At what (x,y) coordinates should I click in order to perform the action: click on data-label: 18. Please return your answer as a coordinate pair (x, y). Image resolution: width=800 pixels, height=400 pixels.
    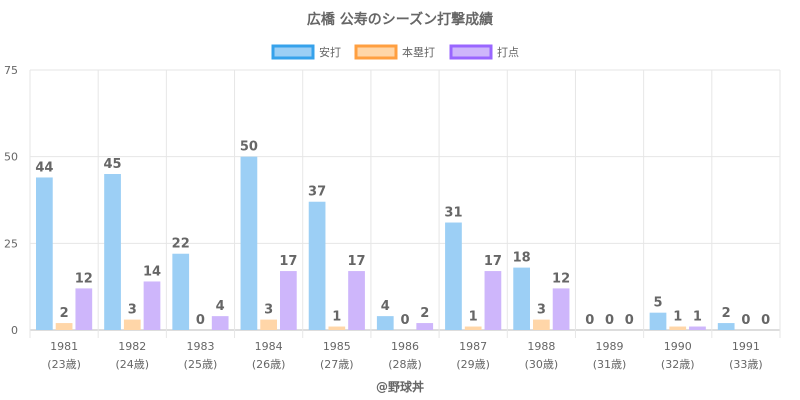
    Looking at the image, I should click on (522, 258).